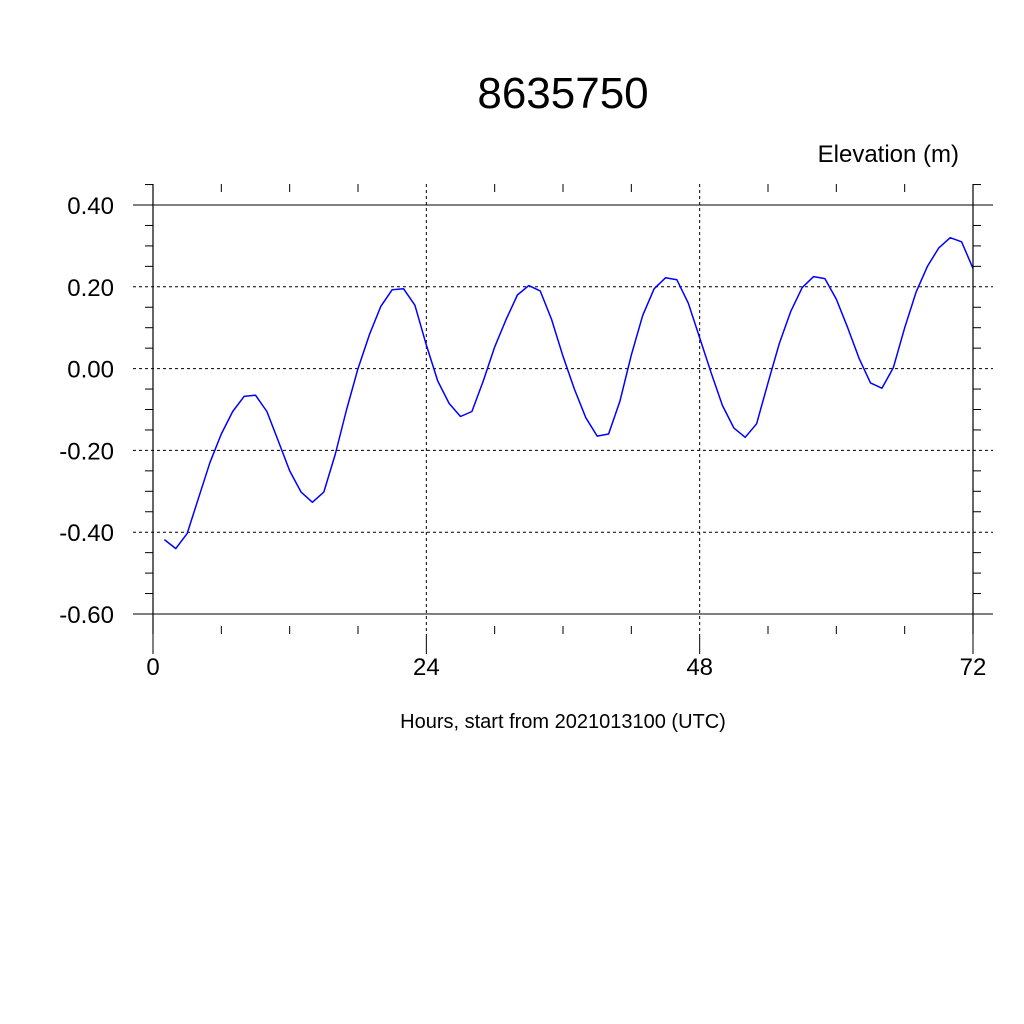 Image resolution: width=1024 pixels, height=1024 pixels. What do you see at coordinates (86, 533) in the screenshot?
I see `y-tick-label: -0.40` at bounding box center [86, 533].